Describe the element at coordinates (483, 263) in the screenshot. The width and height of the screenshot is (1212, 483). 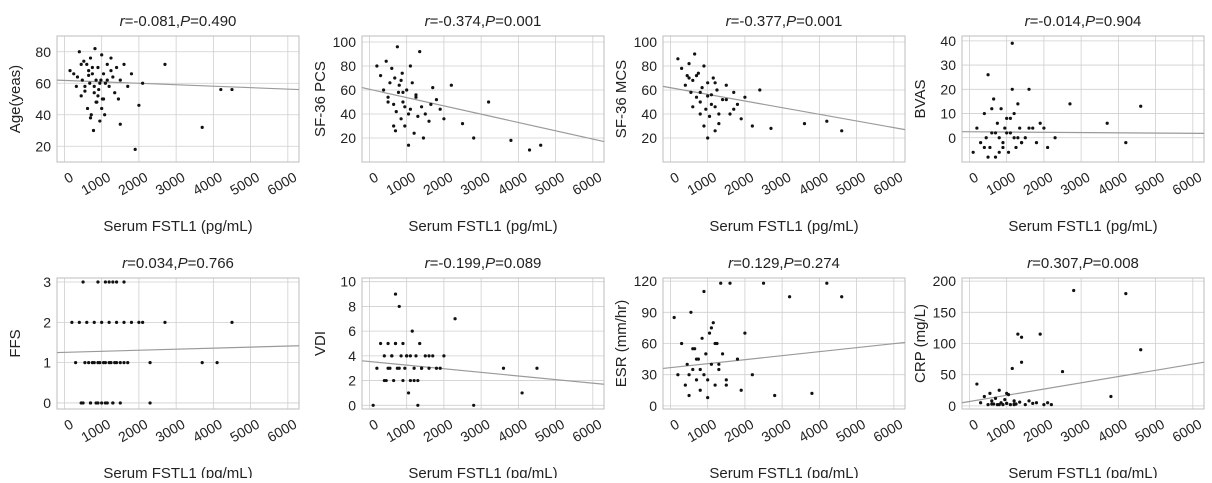
I see `panel-title: r=-0.199,P=0.089` at that location.